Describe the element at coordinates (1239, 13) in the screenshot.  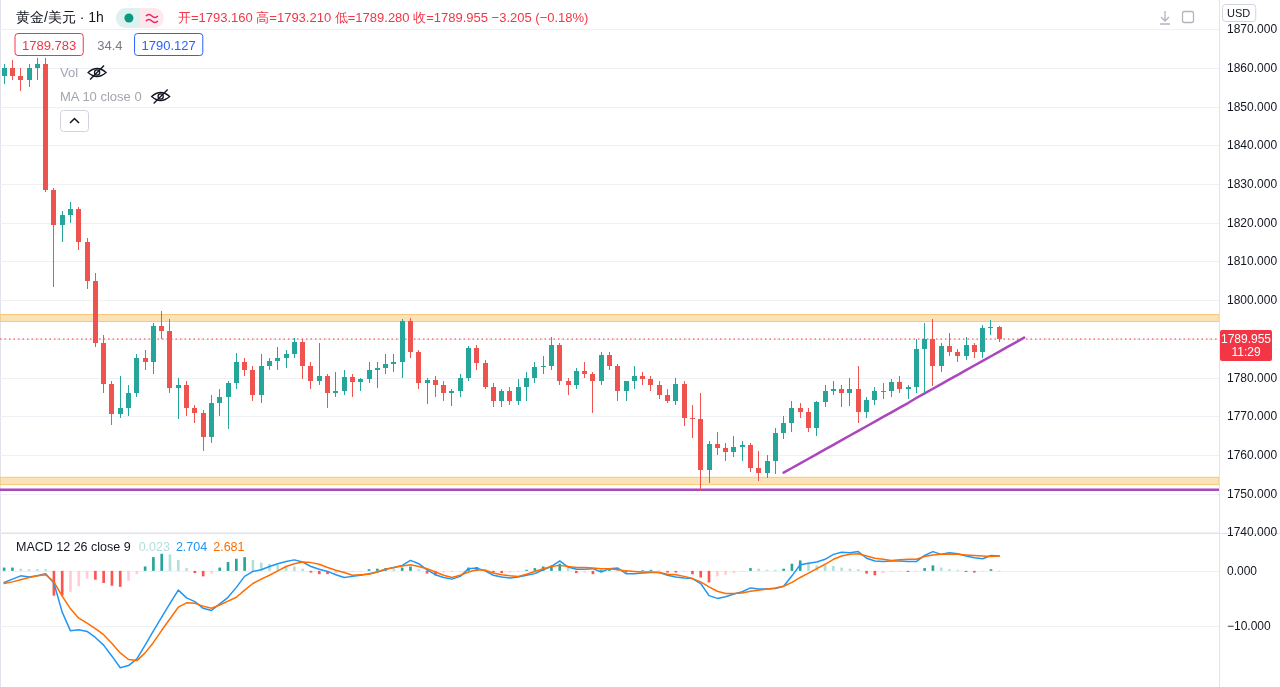
I see `text: USD` at that location.